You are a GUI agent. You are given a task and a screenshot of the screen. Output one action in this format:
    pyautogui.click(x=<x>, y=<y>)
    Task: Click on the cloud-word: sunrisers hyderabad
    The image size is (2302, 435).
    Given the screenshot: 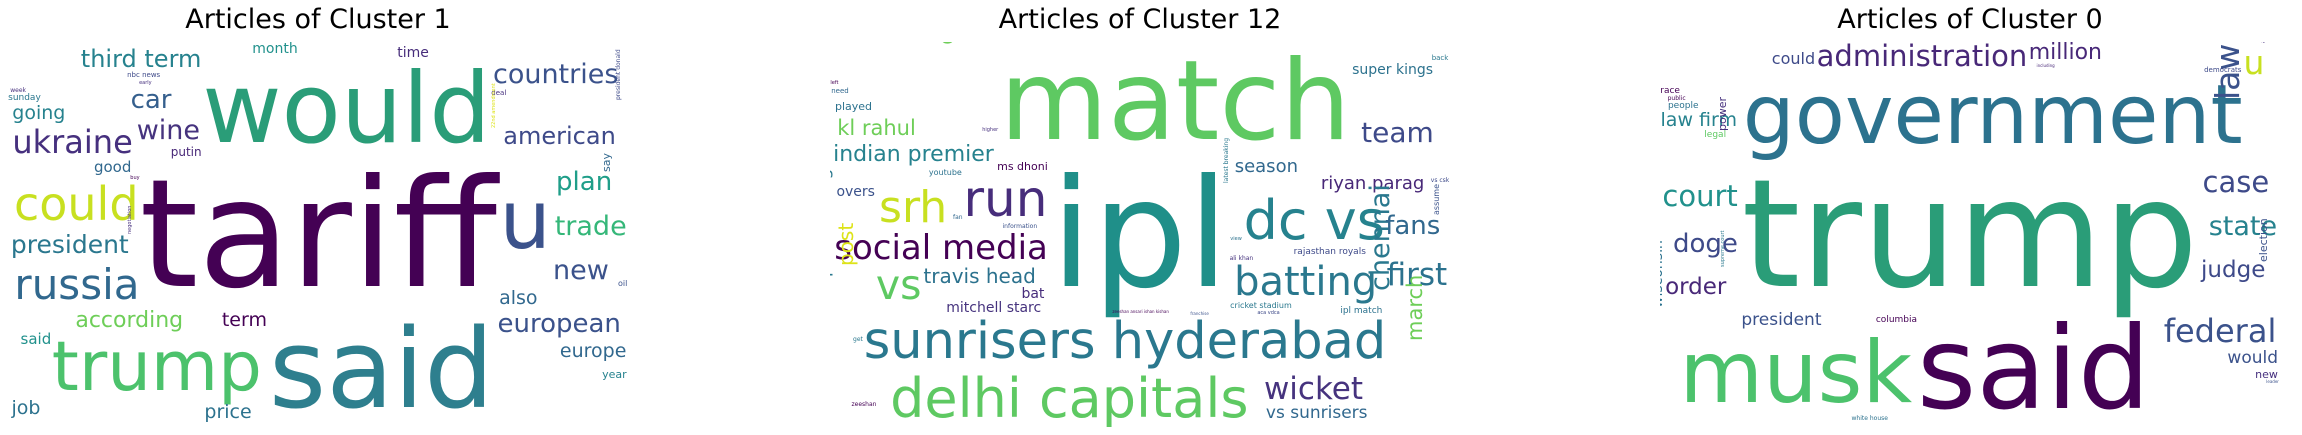 What is the action you would take?
    pyautogui.click(x=1125, y=342)
    